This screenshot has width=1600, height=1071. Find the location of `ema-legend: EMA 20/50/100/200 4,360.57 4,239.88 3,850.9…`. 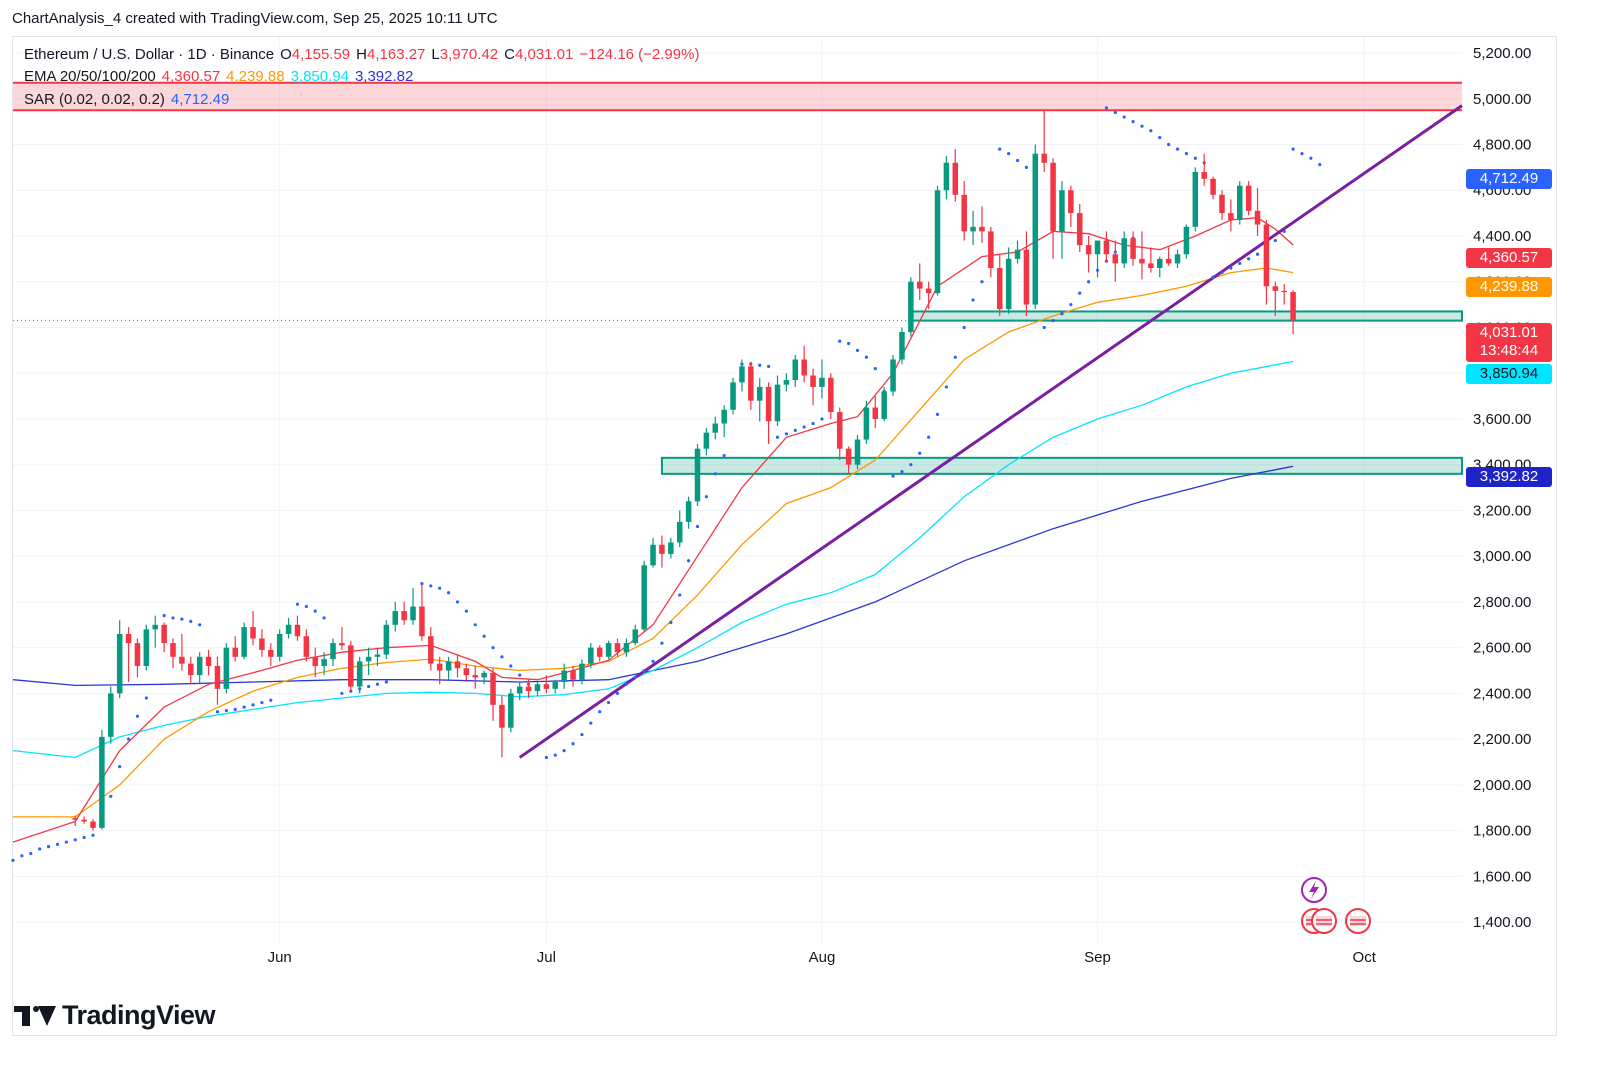

ema-legend: EMA 20/50/100/200 4,360.57 4,239.88 3,850.9… is located at coordinates (221, 76).